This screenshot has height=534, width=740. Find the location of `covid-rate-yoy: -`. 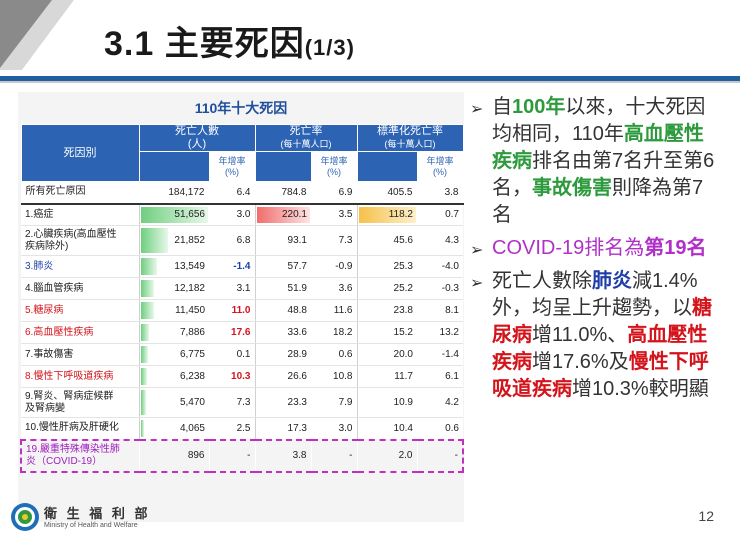

covid-rate-yoy: - is located at coordinates (334, 455).